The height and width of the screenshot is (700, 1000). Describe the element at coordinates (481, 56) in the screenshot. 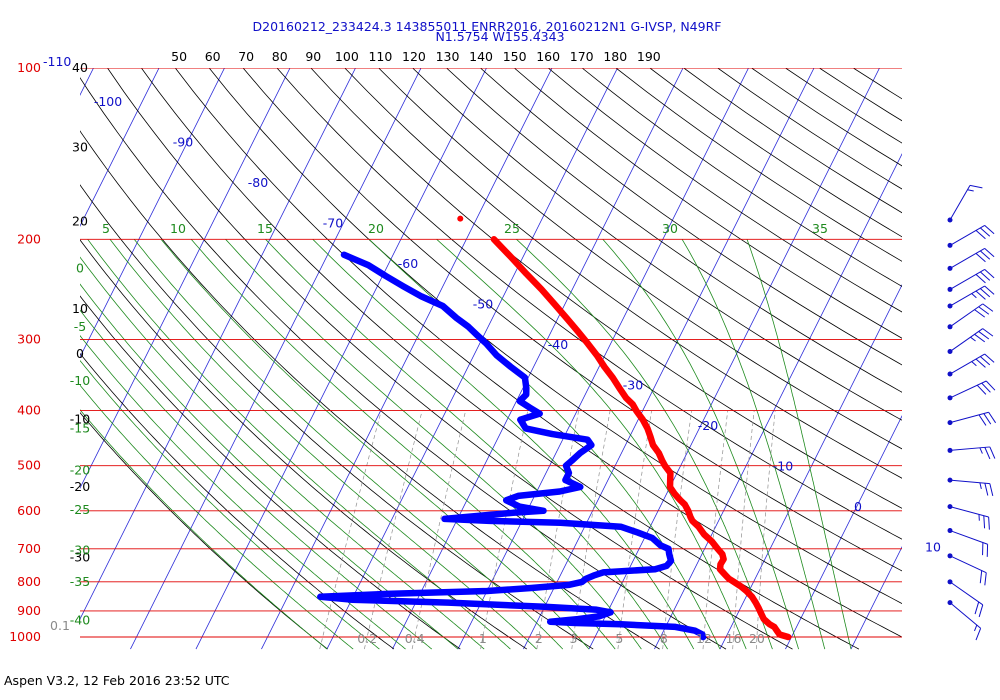

I see `potential-temp-label: 140` at that location.